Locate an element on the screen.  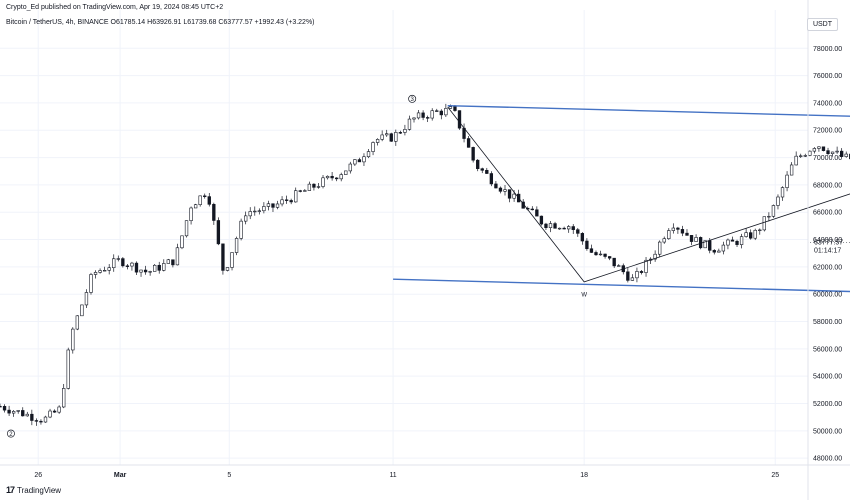
tv-logo-icon: 17 is located at coordinates (10, 490).